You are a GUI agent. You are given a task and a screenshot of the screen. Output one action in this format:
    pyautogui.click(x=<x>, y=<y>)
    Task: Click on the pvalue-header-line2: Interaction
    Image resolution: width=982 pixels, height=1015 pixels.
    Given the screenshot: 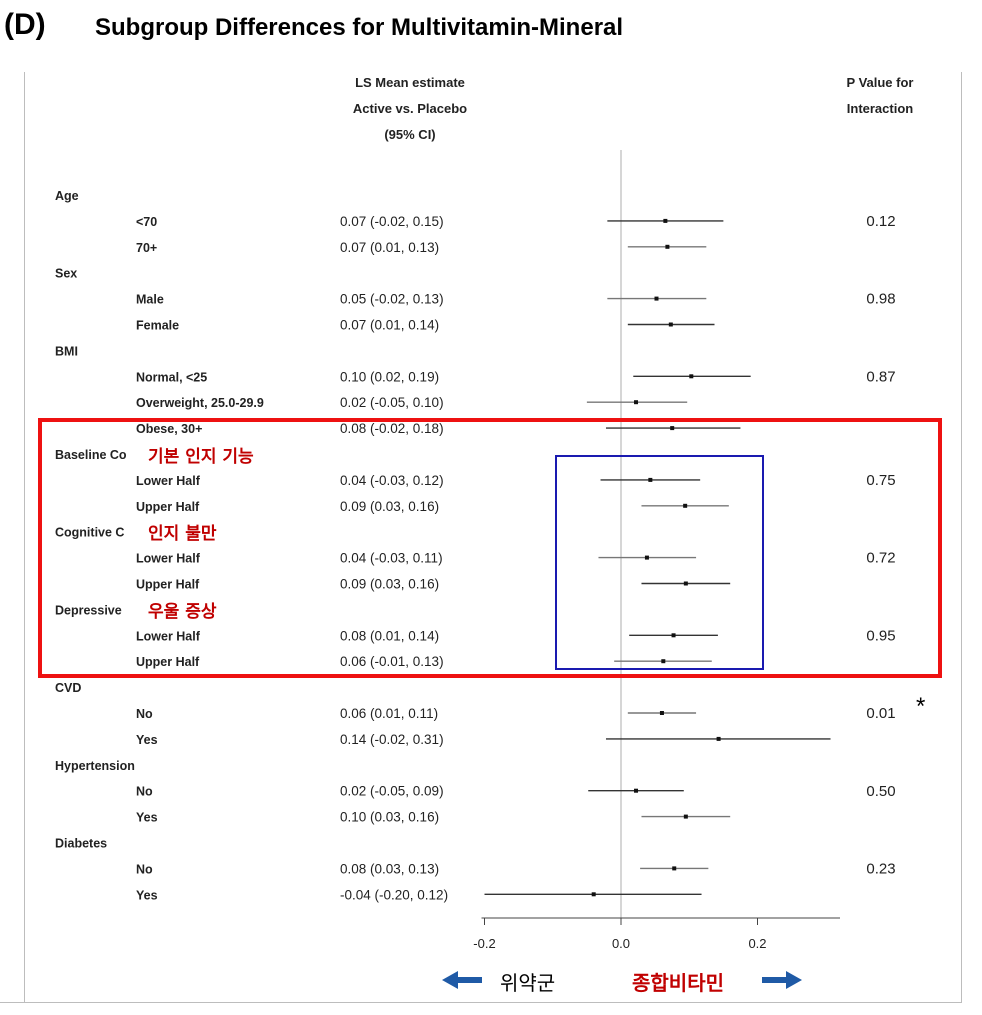 What is the action you would take?
    pyautogui.click(x=880, y=108)
    